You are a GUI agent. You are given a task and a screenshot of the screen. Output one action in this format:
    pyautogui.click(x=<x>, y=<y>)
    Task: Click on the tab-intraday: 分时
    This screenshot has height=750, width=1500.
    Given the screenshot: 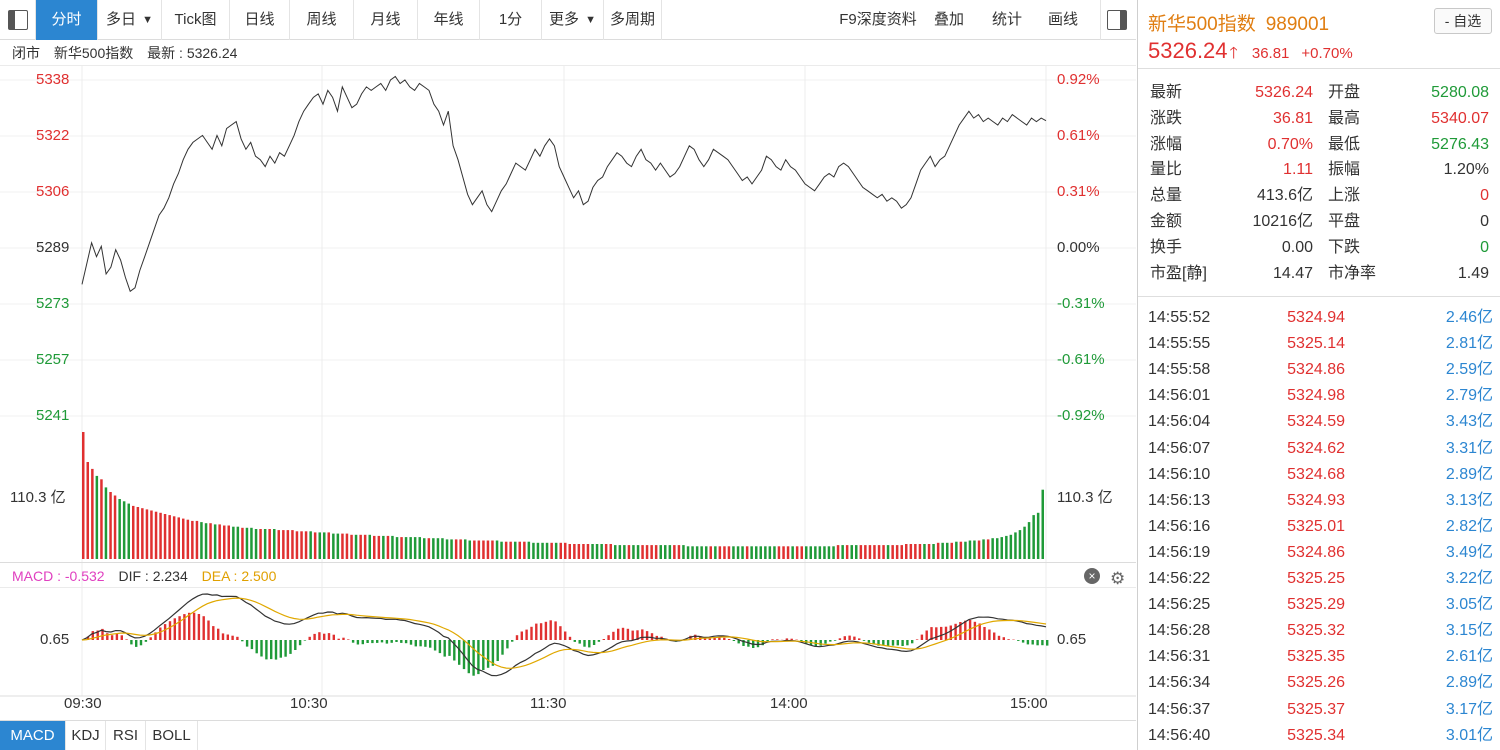 What is the action you would take?
    pyautogui.click(x=67, y=20)
    